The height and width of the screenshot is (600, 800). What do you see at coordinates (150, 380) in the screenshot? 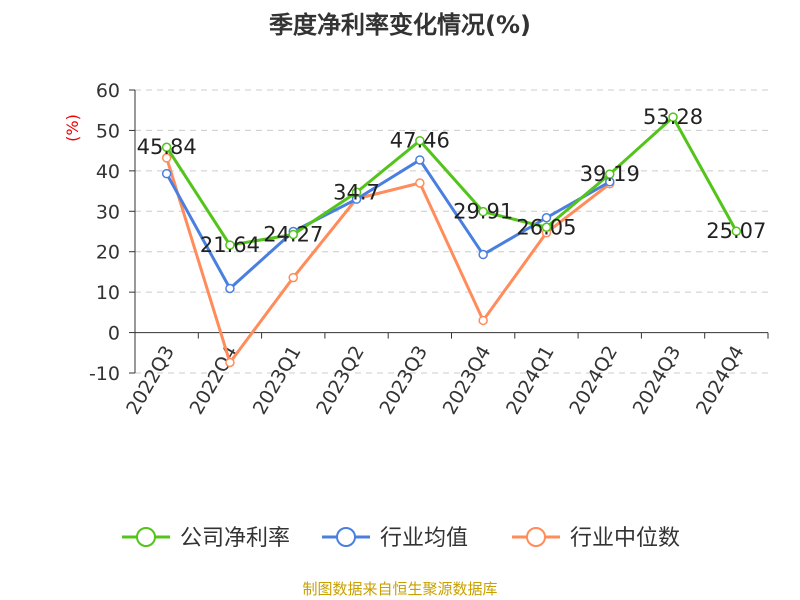
I see `x-tick-label: 2022Q3` at bounding box center [150, 380].